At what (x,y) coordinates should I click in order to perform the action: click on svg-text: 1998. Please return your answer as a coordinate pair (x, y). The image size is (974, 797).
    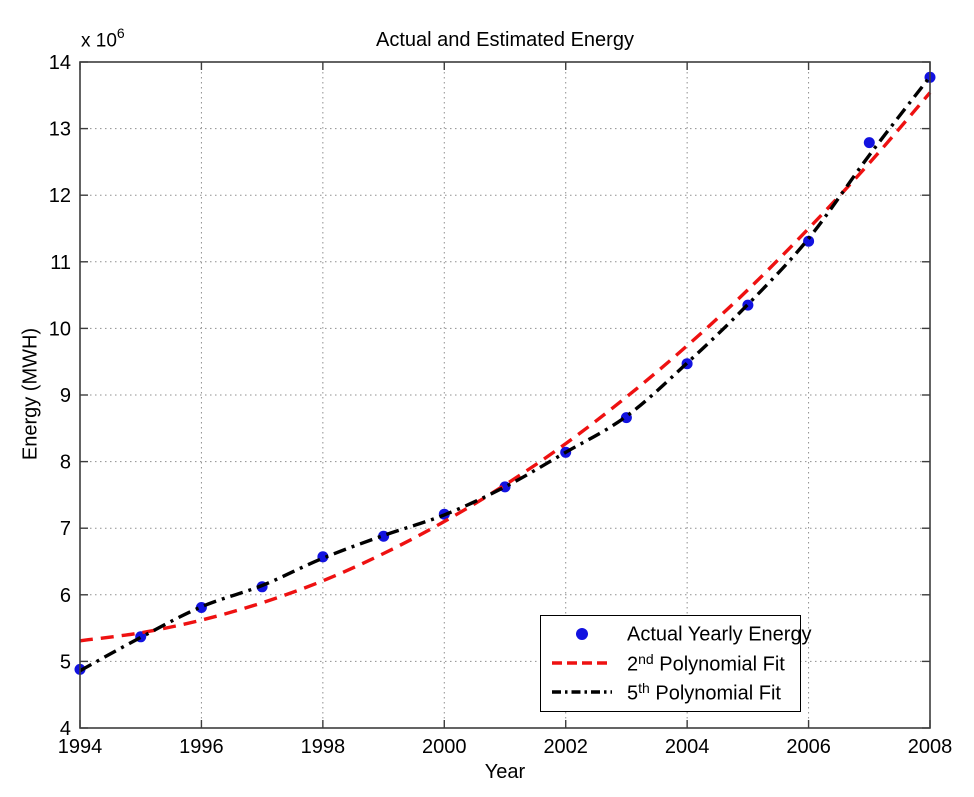
    Looking at the image, I should click on (323, 747).